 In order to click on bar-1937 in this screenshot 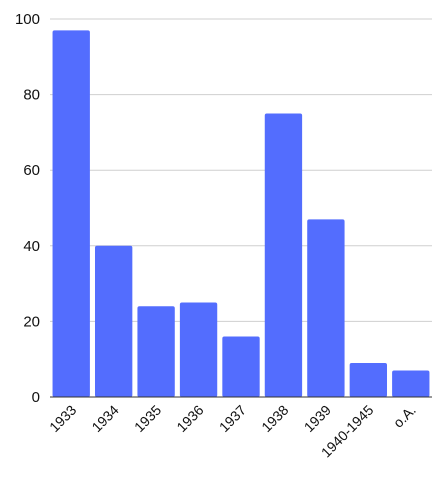, I will do `click(241, 366)`.